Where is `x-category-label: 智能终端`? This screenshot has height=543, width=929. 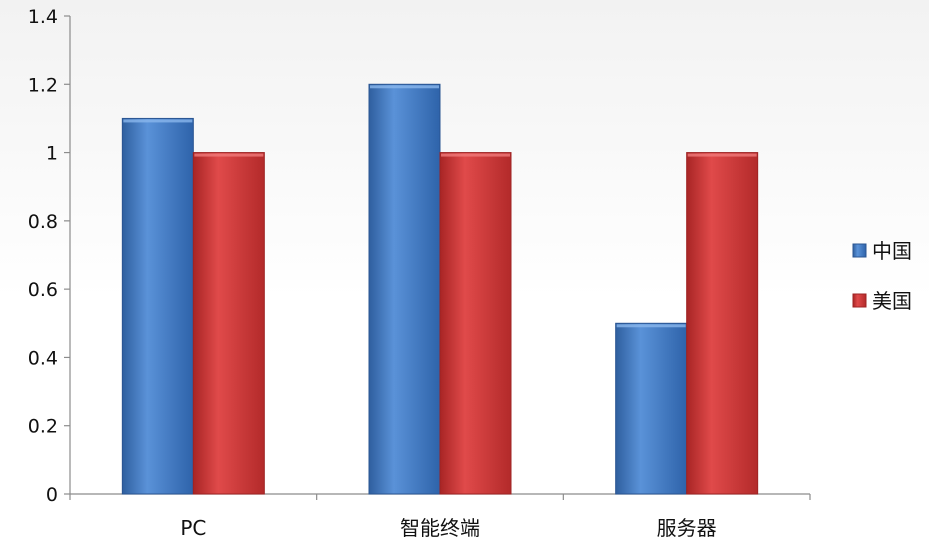
x-category-label: 智能终端 is located at coordinates (440, 528).